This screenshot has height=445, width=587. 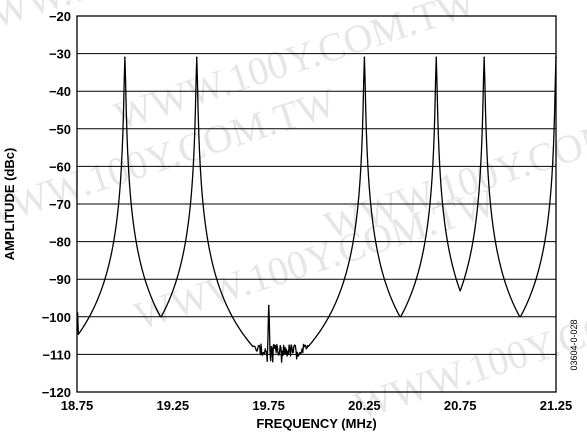 I want to click on y-tick-label: −100, so click(x=56, y=317).